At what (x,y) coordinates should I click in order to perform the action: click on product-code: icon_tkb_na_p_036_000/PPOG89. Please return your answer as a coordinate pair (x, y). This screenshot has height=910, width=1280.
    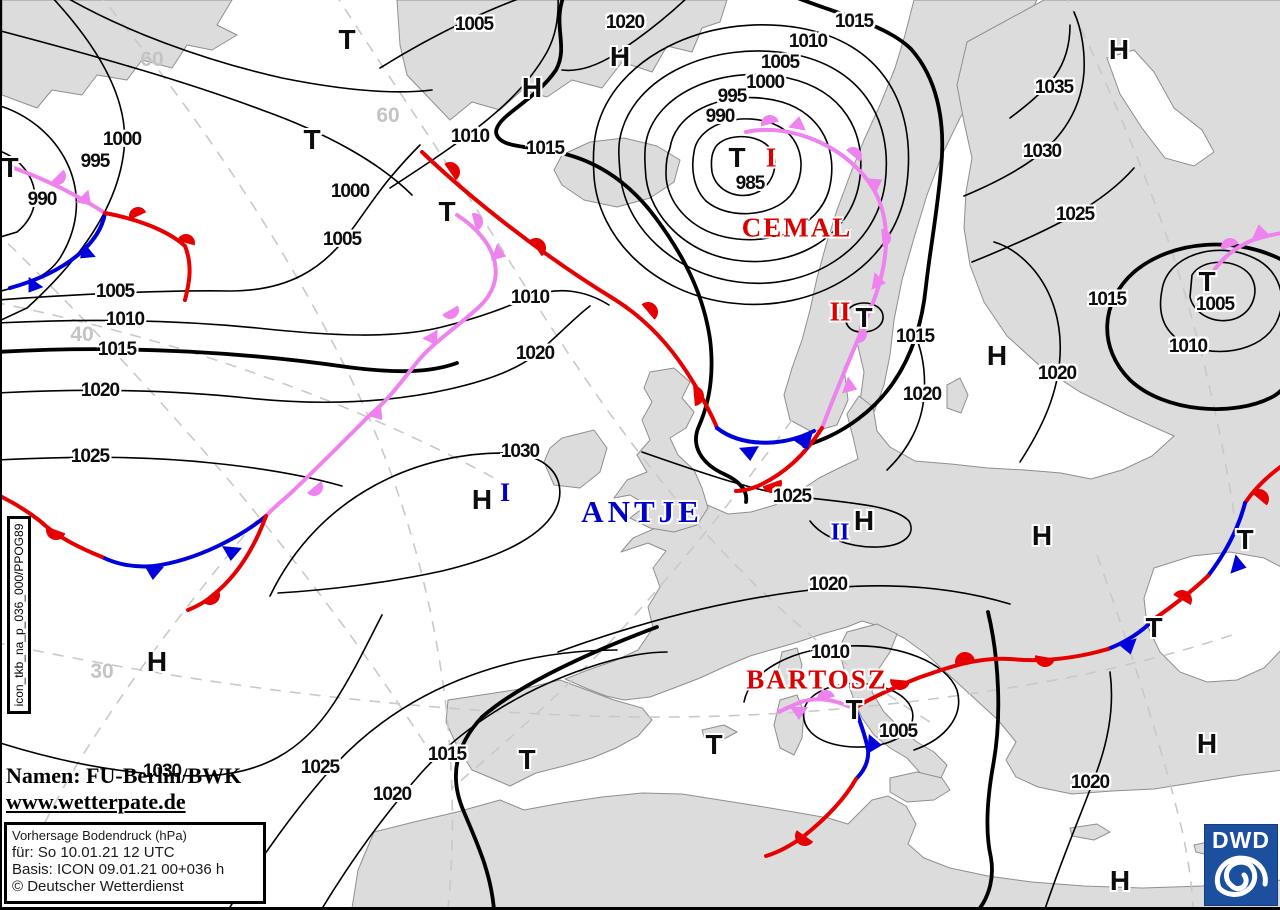
    Looking at the image, I should click on (19, 615).